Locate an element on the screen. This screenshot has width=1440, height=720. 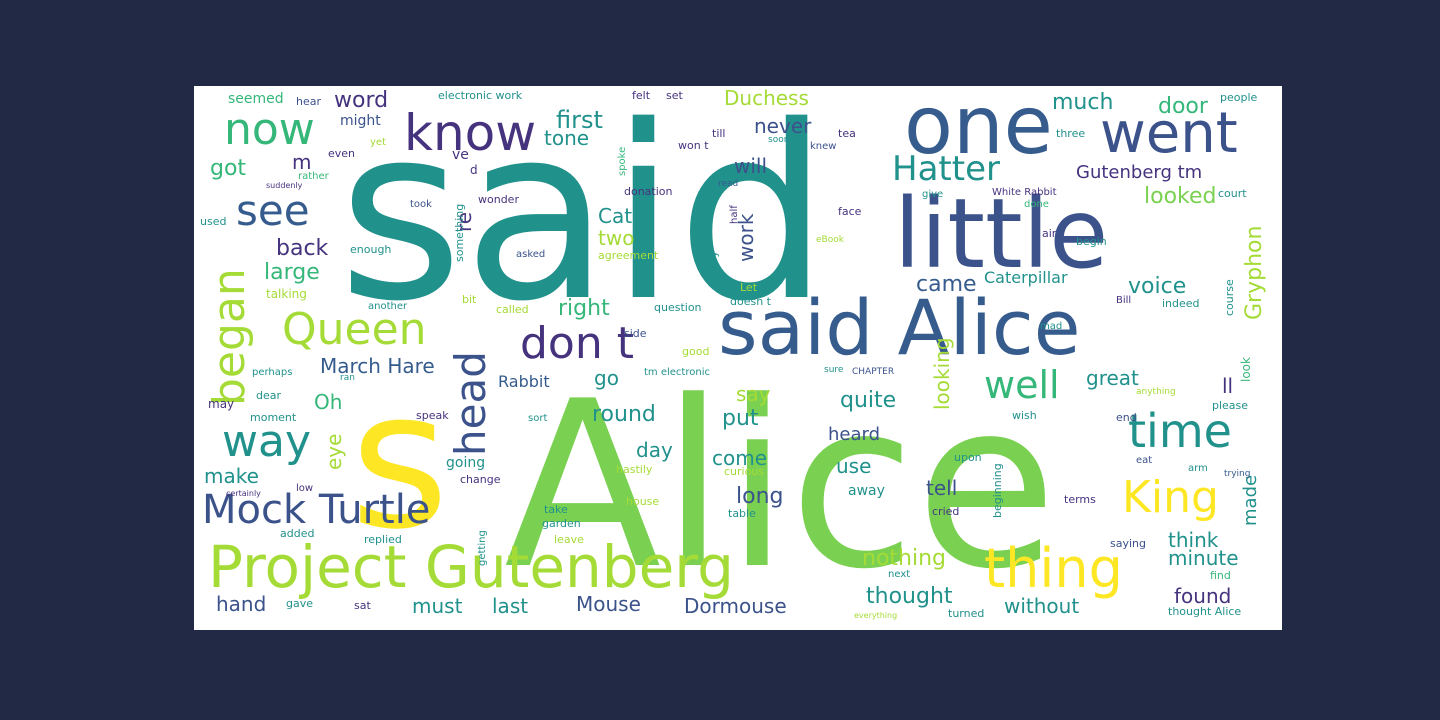
word-use: use is located at coordinates (854, 466).